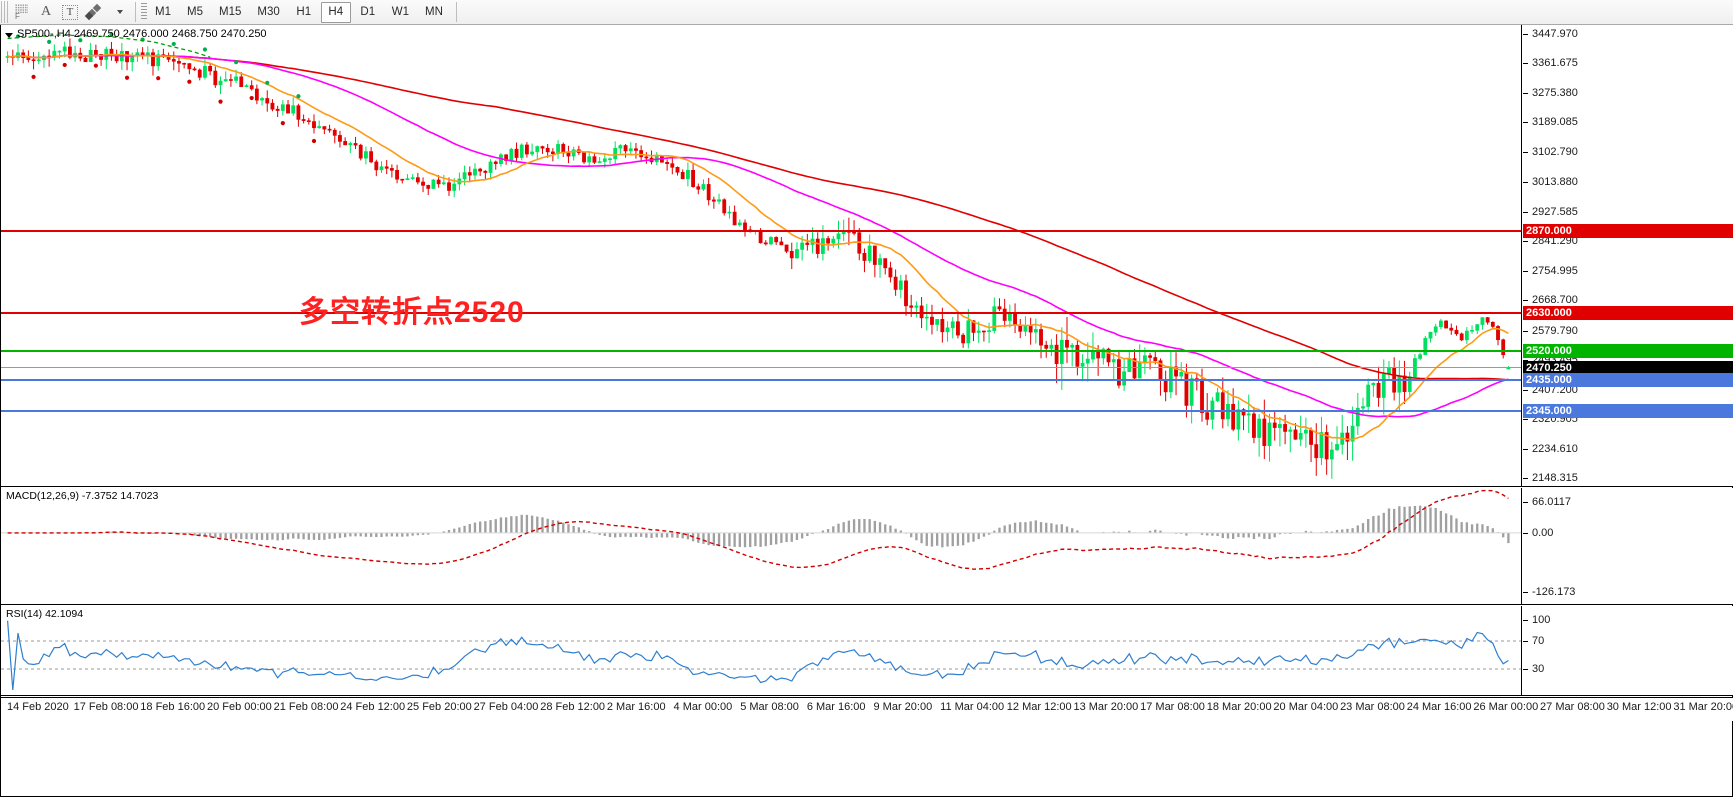  Describe the element at coordinates (5, 12) in the screenshot. I see `toolbar-grip-handle` at that location.